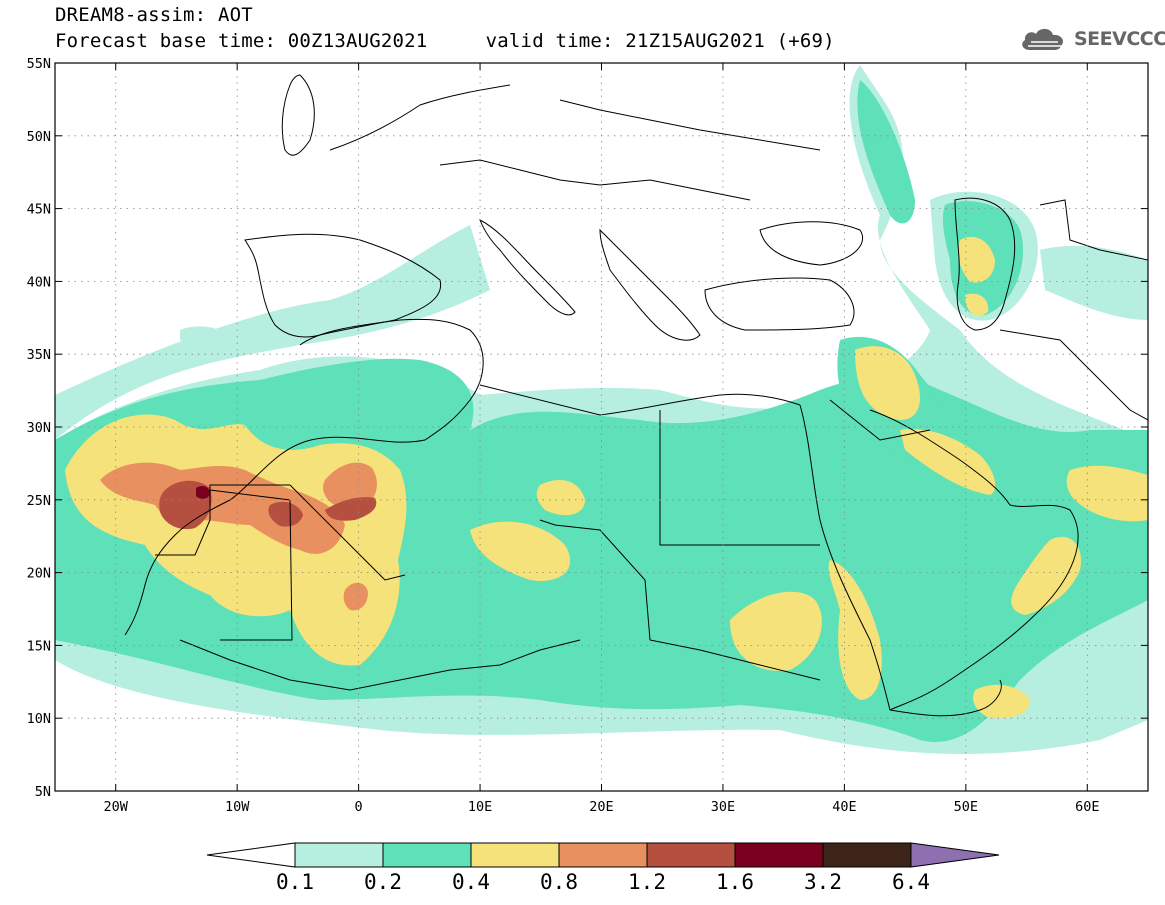  What do you see at coordinates (844, 807) in the screenshot?
I see `x-tick-label: 40E` at bounding box center [844, 807].